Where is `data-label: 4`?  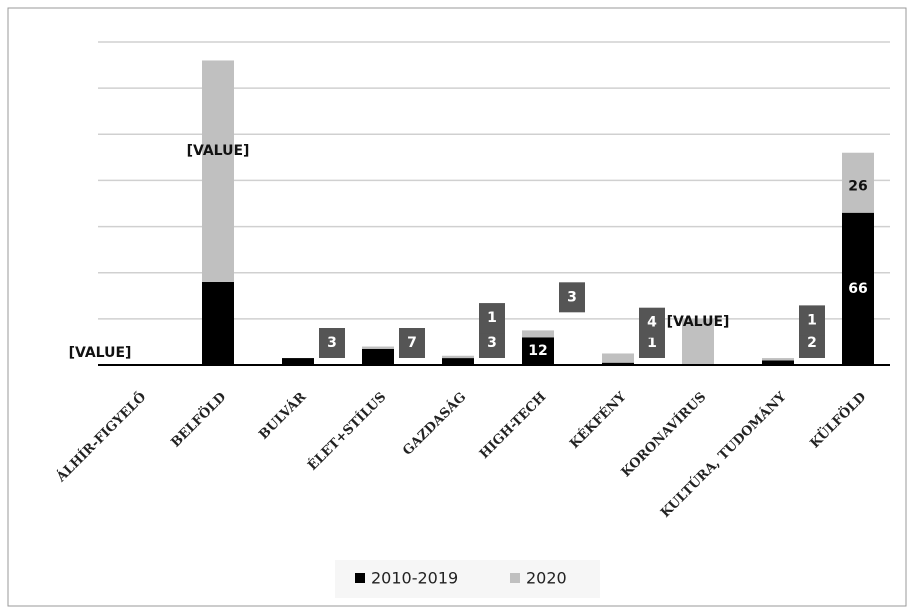 data-label: 4 is located at coordinates (652, 323).